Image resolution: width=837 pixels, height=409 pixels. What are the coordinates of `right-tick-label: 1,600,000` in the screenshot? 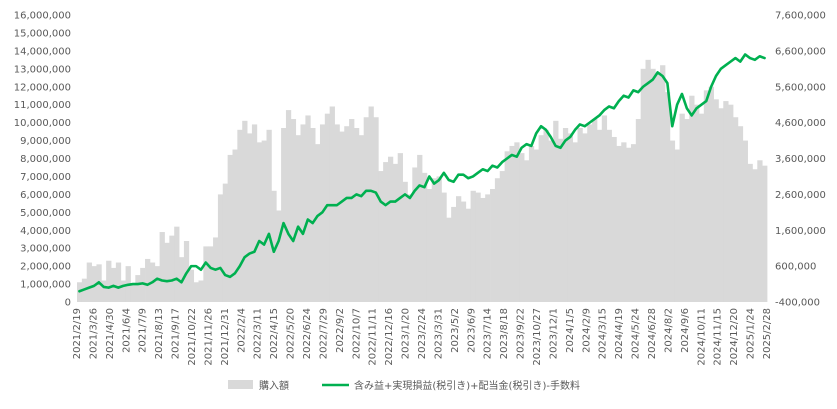 It's located at (800, 231).